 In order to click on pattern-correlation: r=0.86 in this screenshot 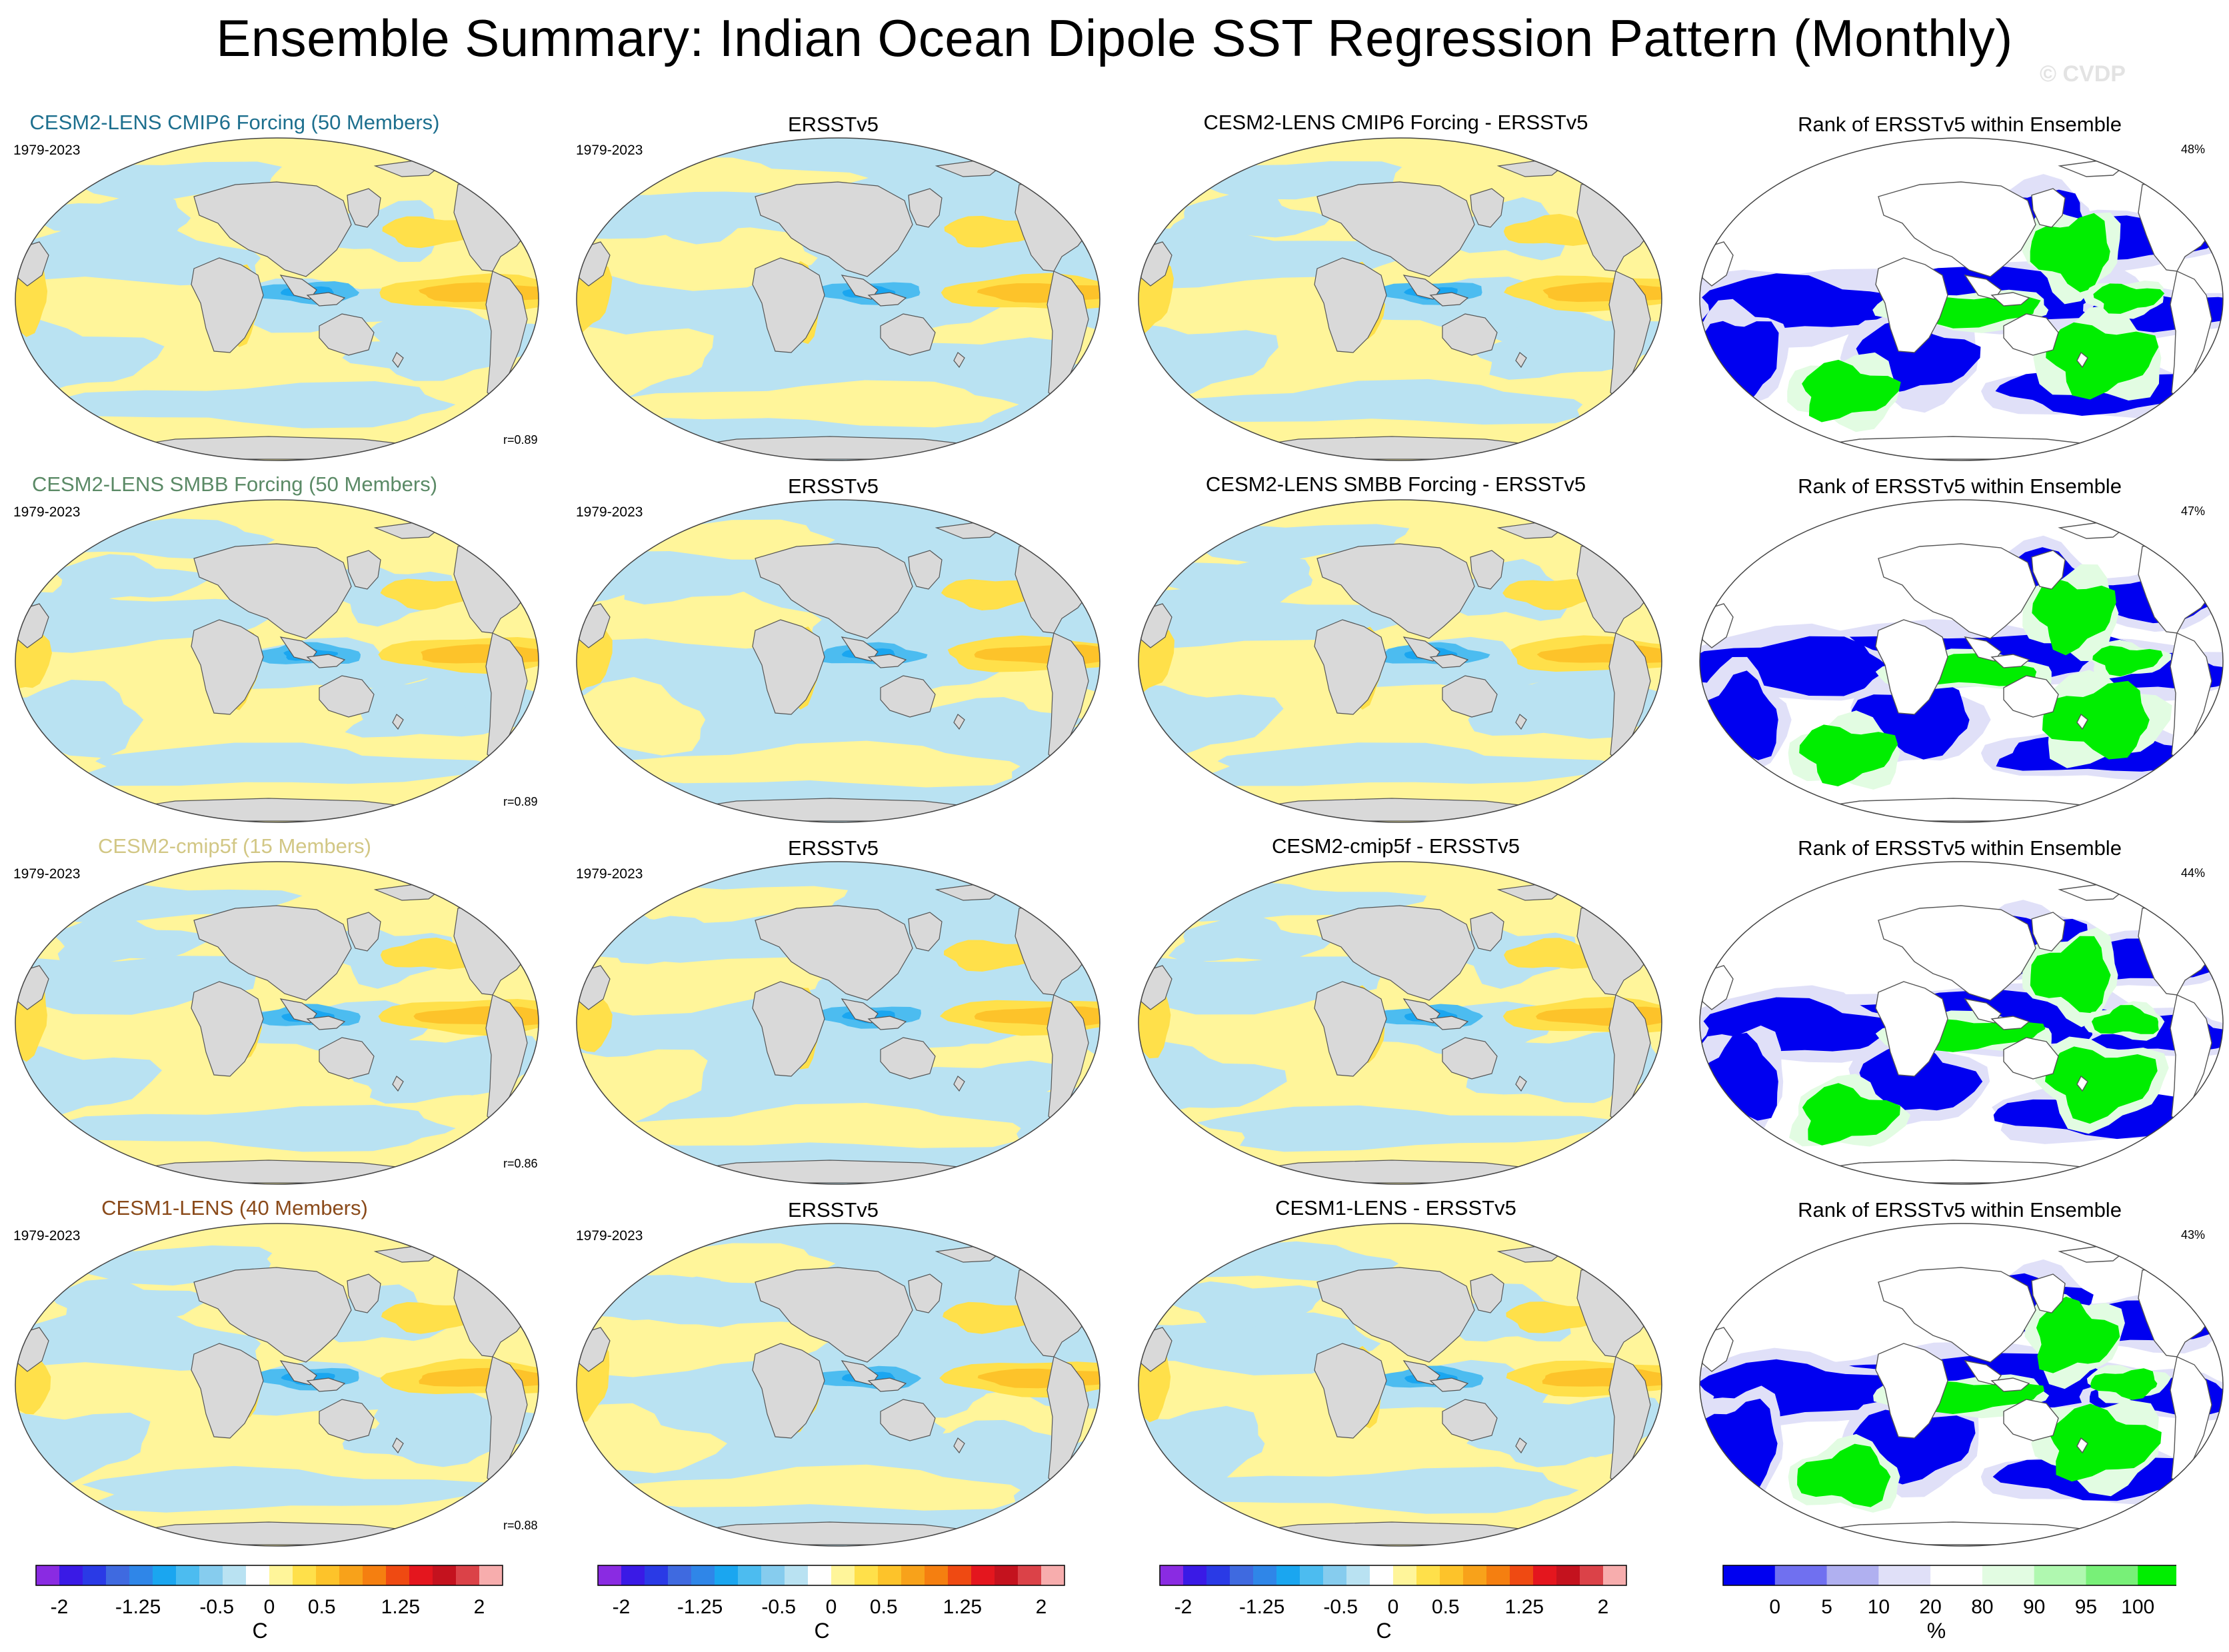, I will do `click(520, 1163)`.